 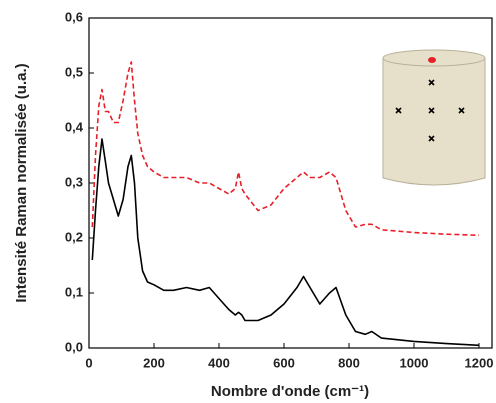 I want to click on inset-crosses, so click(x=430, y=110).